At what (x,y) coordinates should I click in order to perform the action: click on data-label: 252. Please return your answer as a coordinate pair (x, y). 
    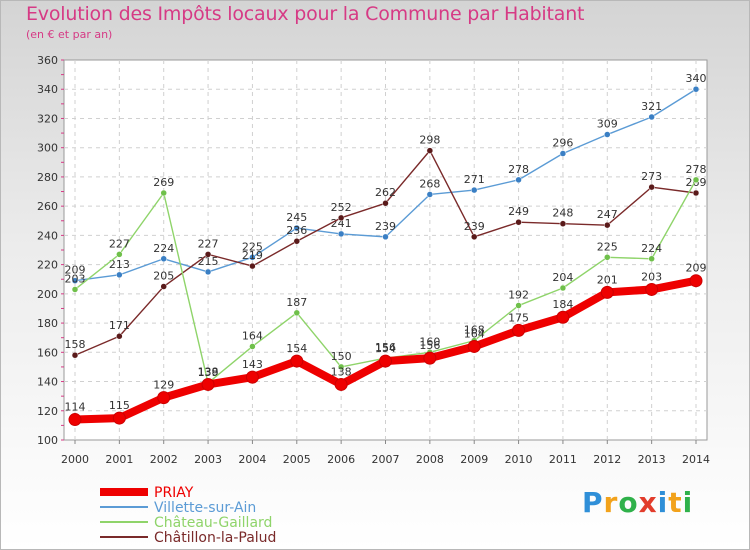
    Looking at the image, I should click on (341, 207).